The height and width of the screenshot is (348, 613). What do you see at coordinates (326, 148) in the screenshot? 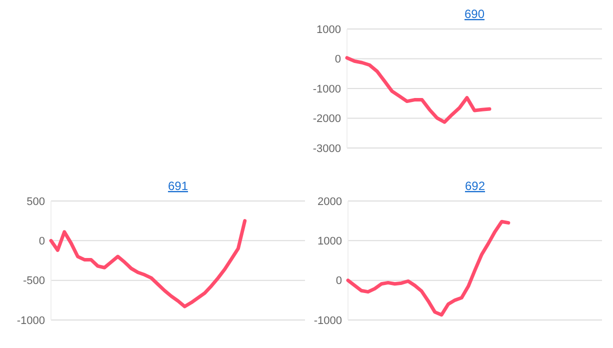
I see `y-tick-label: -3000` at bounding box center [326, 148].